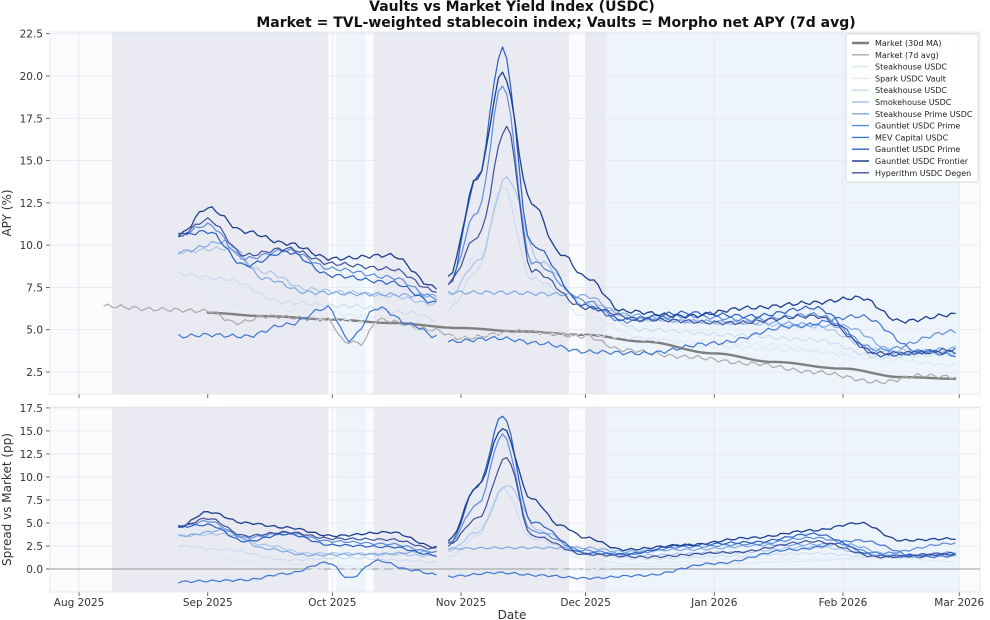 The width and height of the screenshot is (990, 620). I want to click on bottom-ytick-label: 0.0, so click(34, 570).